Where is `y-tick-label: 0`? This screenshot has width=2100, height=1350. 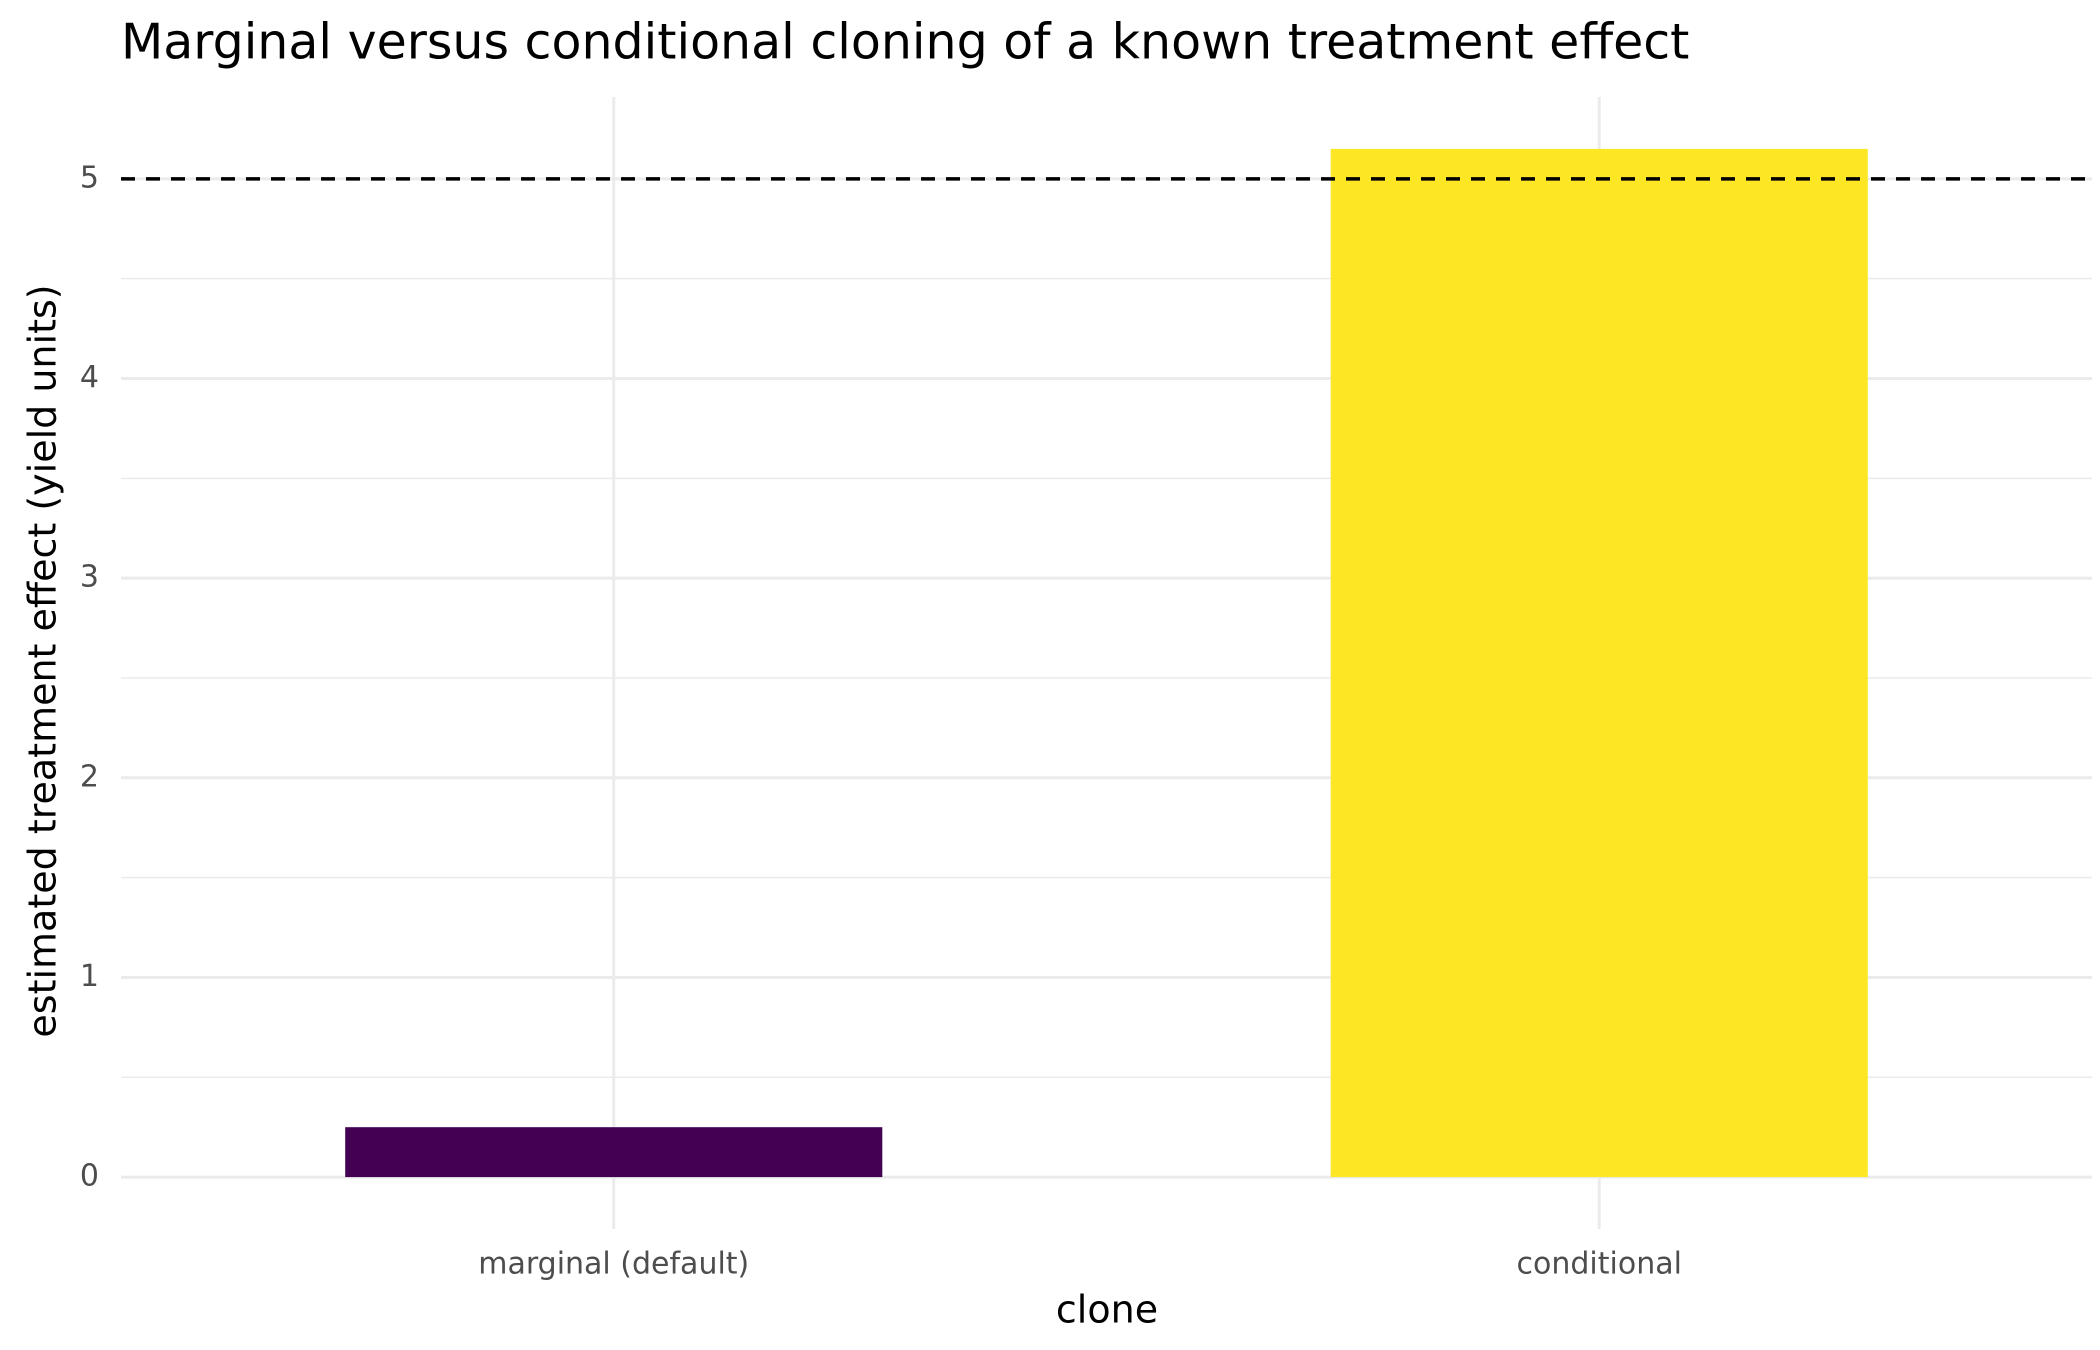 y-tick-label: 0 is located at coordinates (89, 1176).